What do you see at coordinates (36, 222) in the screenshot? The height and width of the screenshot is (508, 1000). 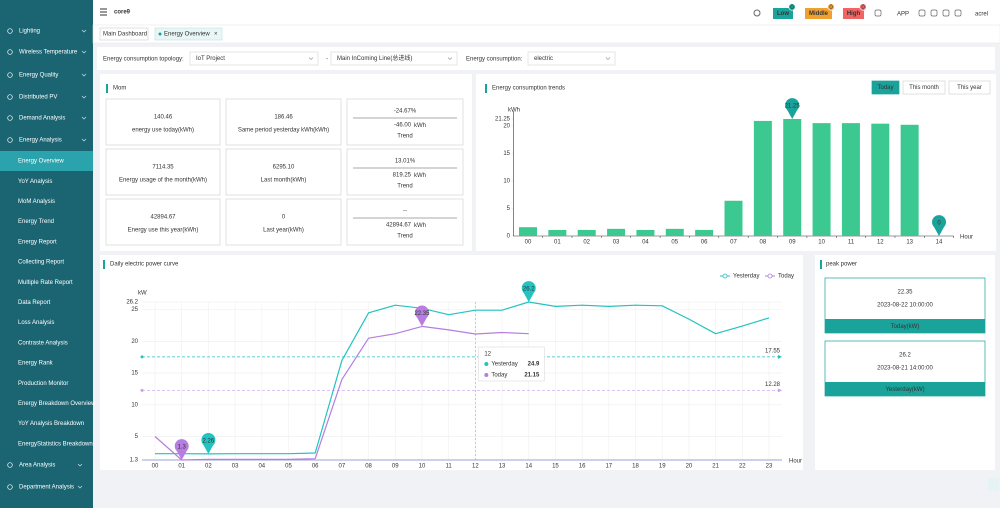 I see `submenu-item: Energy Trend` at bounding box center [36, 222].